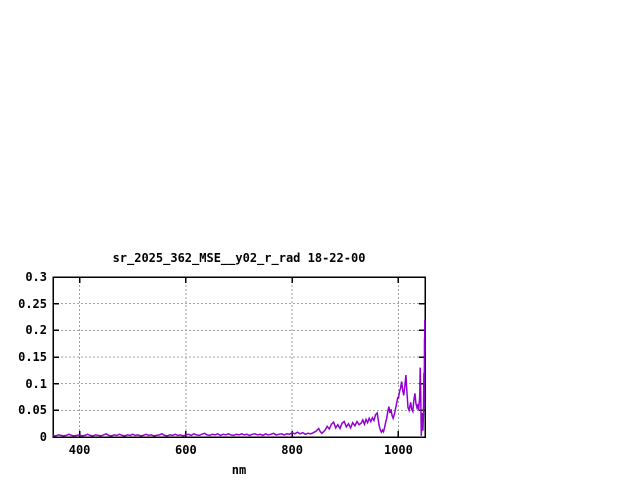 The image size is (640, 480). Describe the element at coordinates (36, 330) in the screenshot. I see `y-tick-label: 0.2` at that location.